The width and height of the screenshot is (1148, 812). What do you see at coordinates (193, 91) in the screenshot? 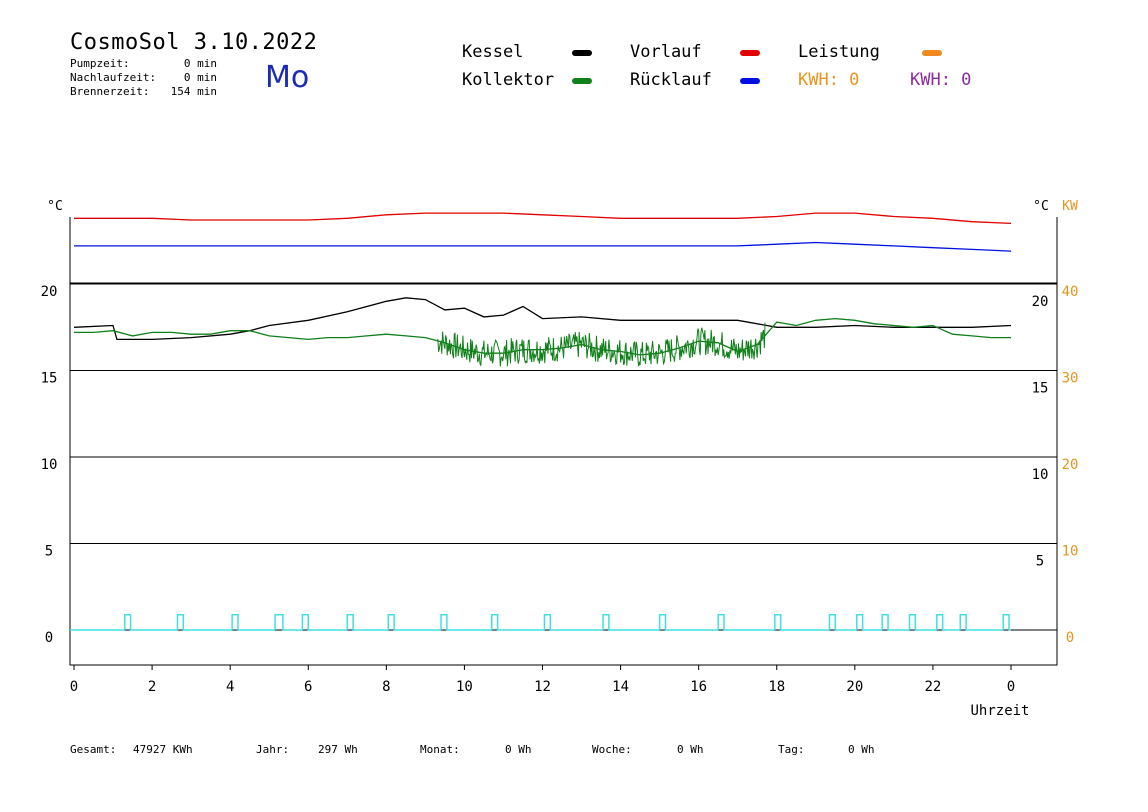
I see `info-value-brennerzeit: 154 min` at bounding box center [193, 91].